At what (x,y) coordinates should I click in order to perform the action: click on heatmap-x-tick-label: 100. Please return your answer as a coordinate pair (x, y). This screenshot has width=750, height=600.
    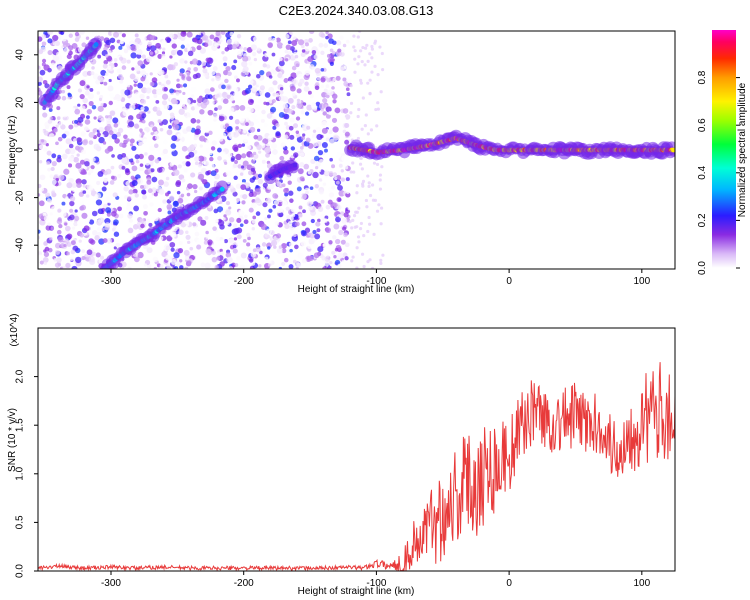
    Looking at the image, I should click on (641, 281).